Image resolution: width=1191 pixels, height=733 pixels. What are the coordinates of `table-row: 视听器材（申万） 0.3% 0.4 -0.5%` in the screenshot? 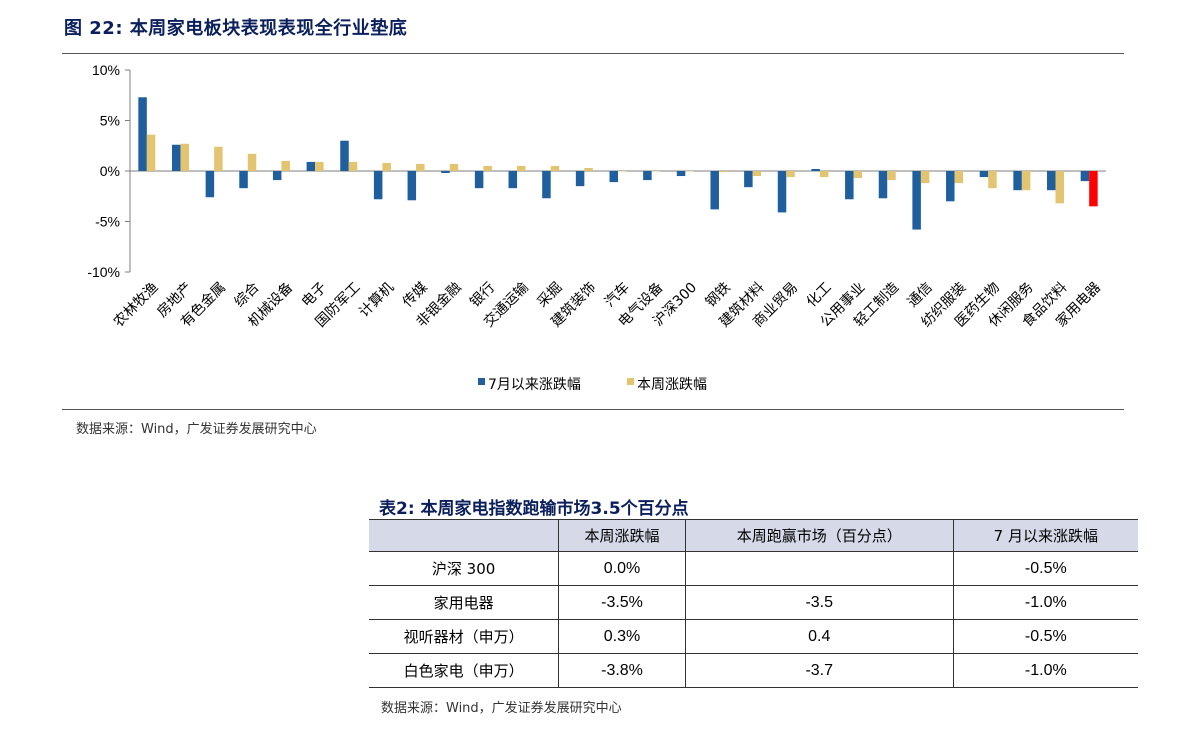 It's located at (753, 636).